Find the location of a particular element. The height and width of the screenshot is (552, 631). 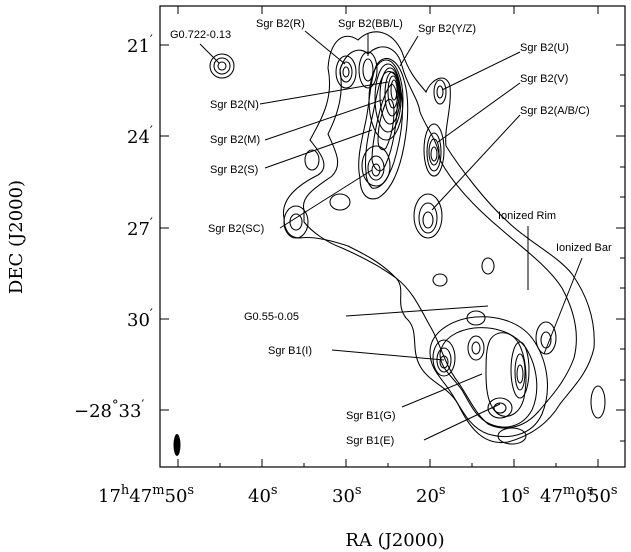

label-g0722: G0.722-0.13 is located at coordinates (200, 35).